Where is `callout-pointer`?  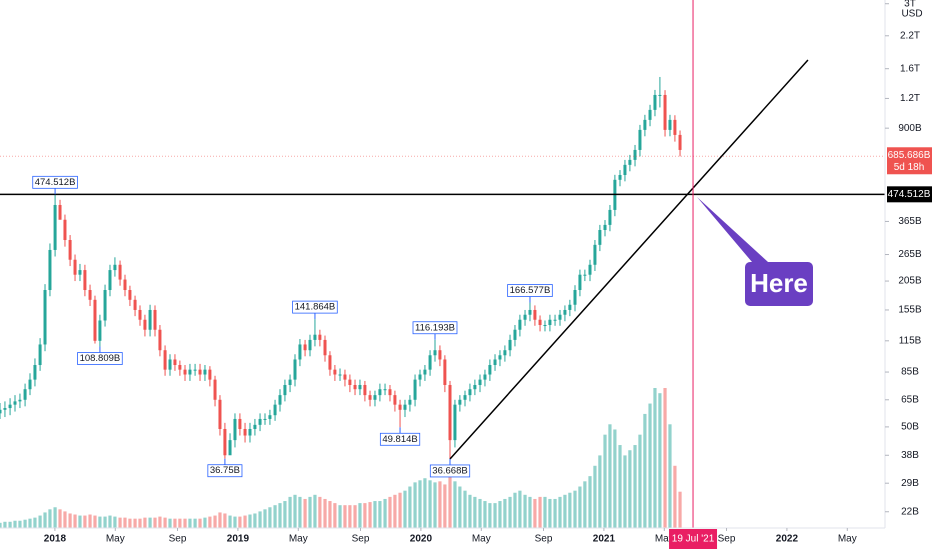 callout-pointer is located at coordinates (732, 229).